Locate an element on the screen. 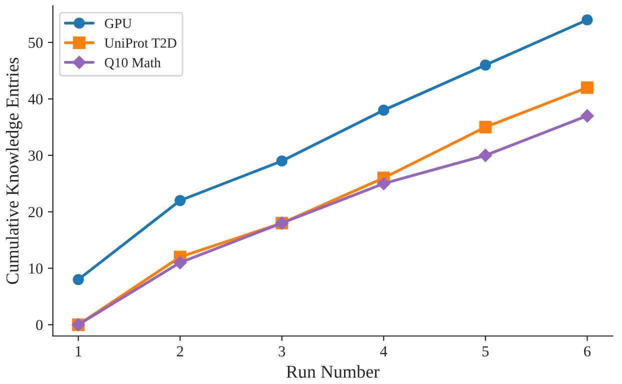 The width and height of the screenshot is (622, 384). legend-label: UniProt T2D is located at coordinates (140, 43).